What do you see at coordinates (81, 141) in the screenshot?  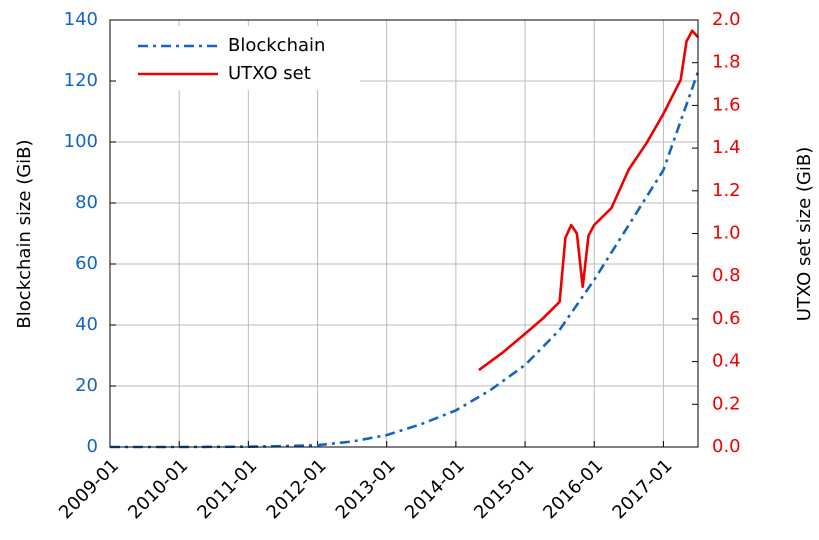 I see `y-tick-label: 100` at bounding box center [81, 141].